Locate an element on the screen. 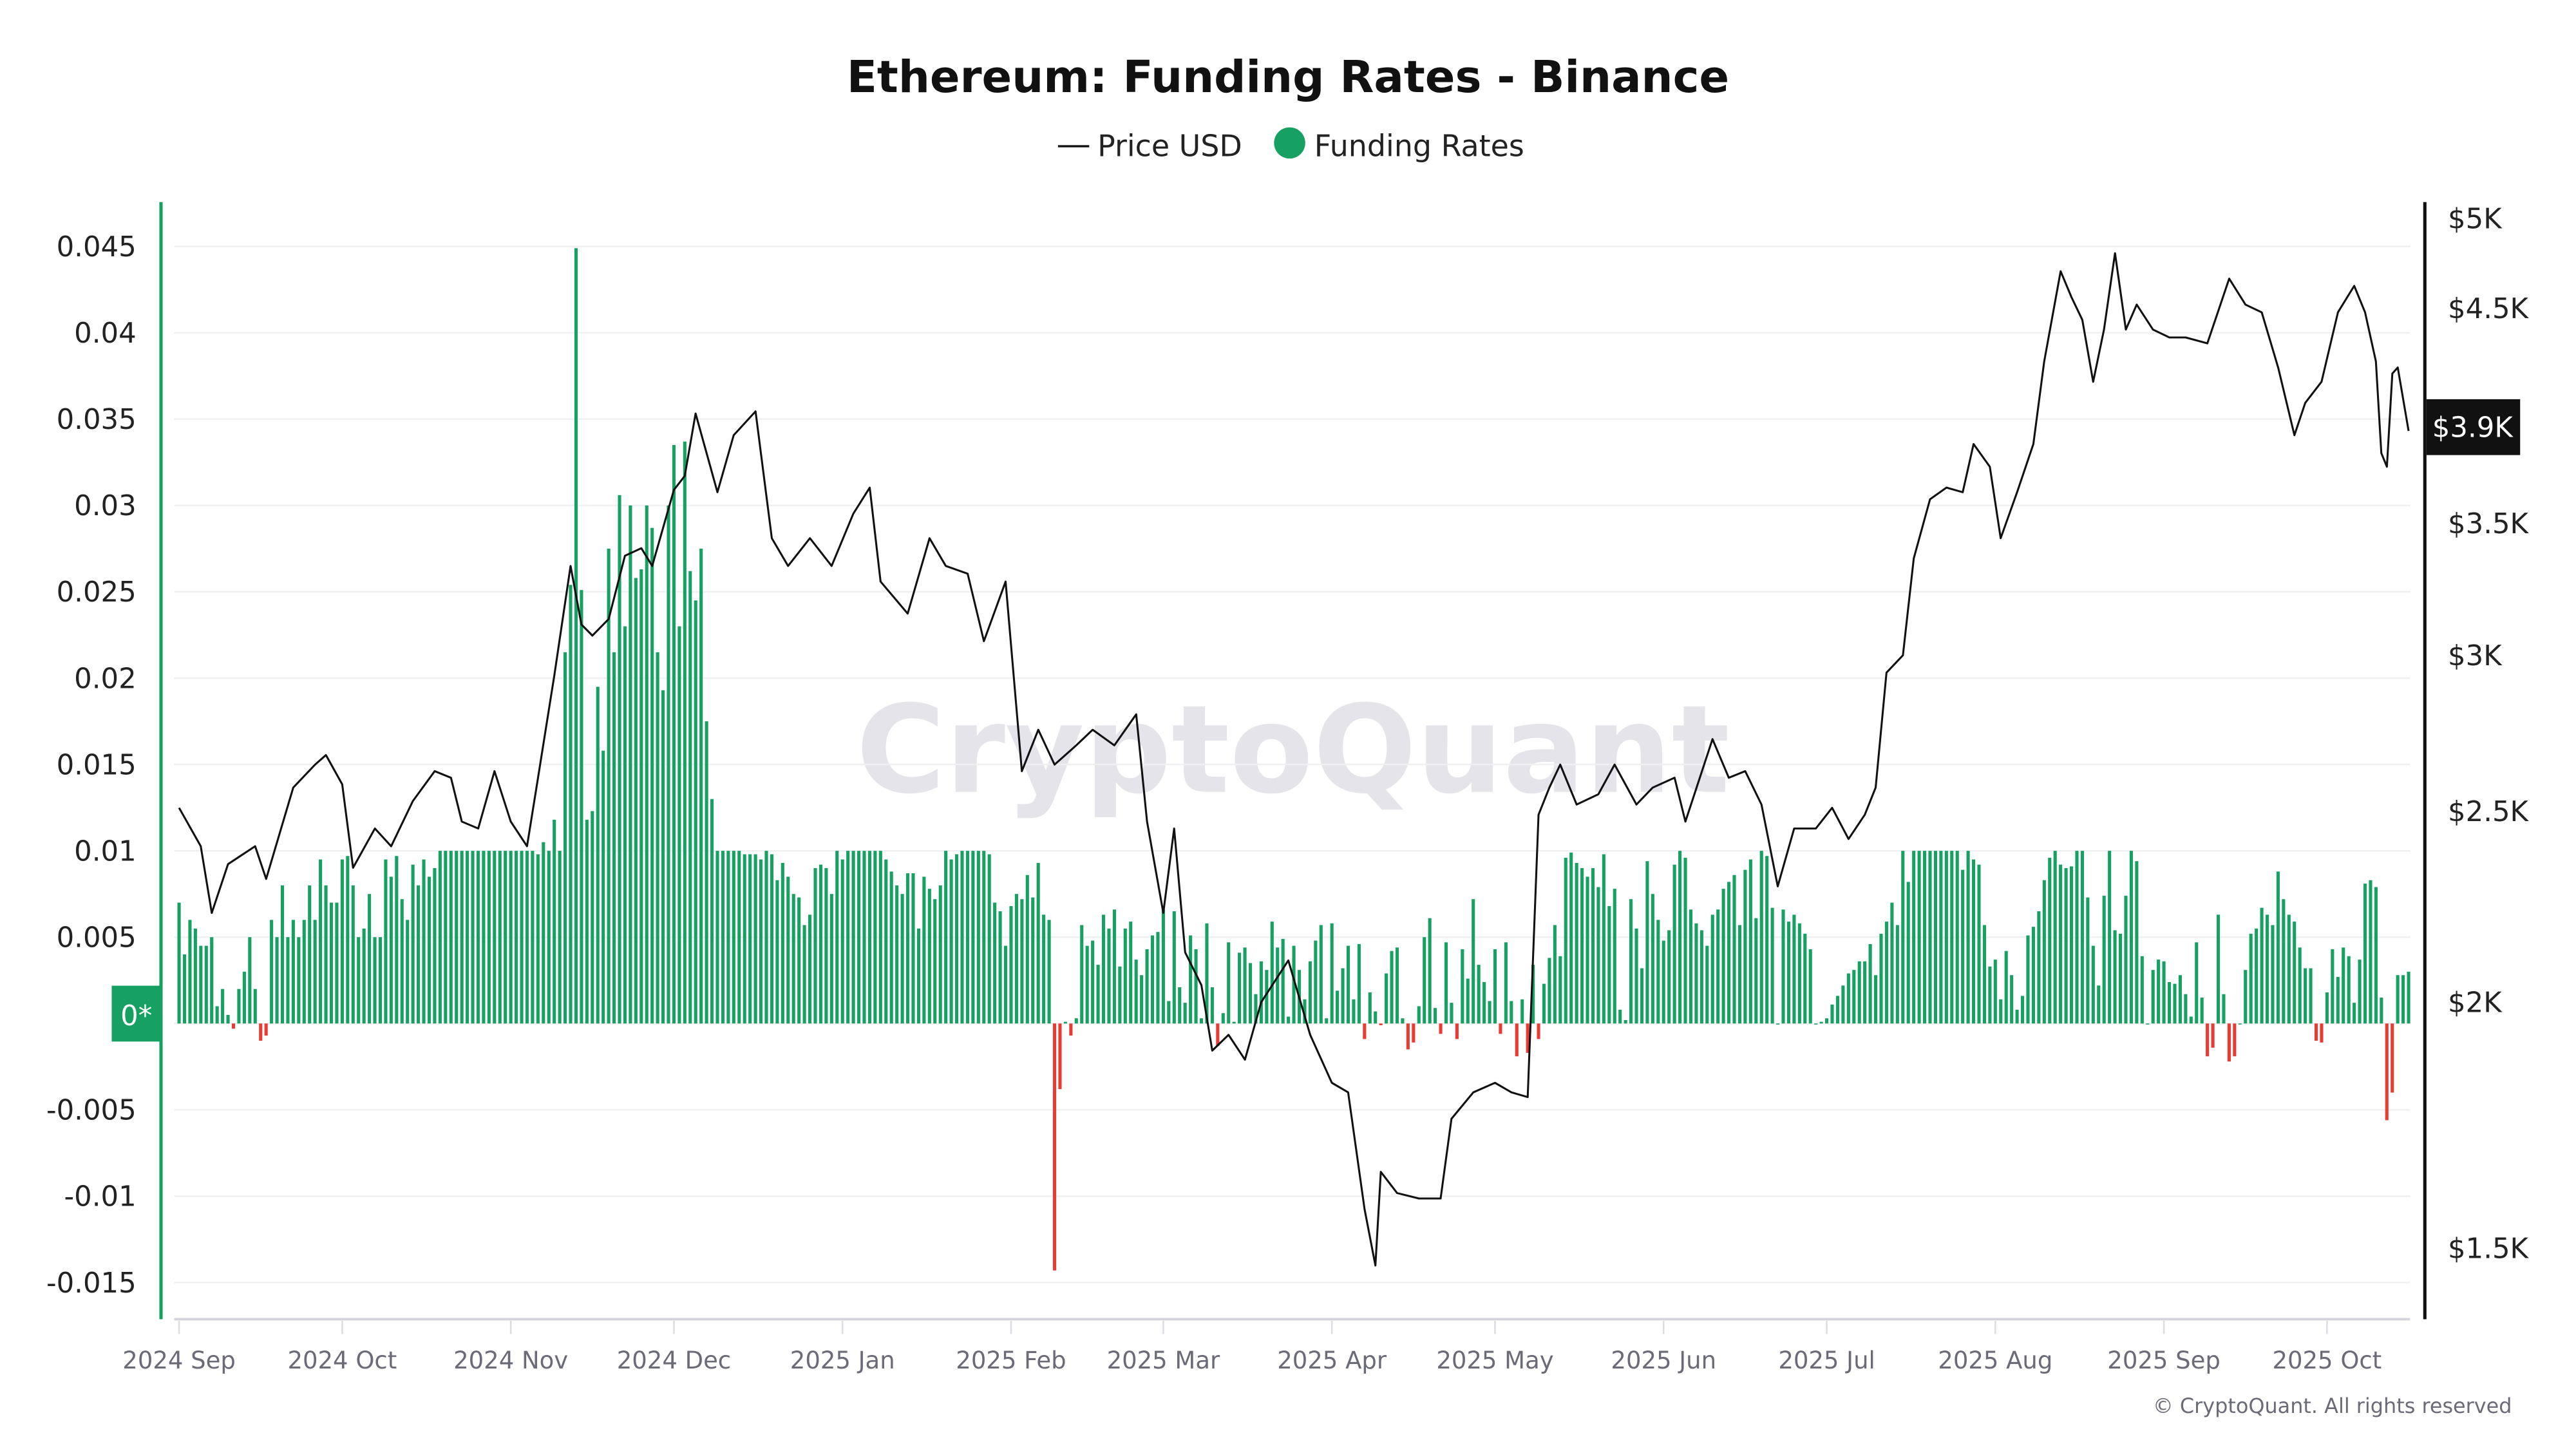 The width and height of the screenshot is (2576, 1449). legend-item-price: Price USD is located at coordinates (1149, 145).